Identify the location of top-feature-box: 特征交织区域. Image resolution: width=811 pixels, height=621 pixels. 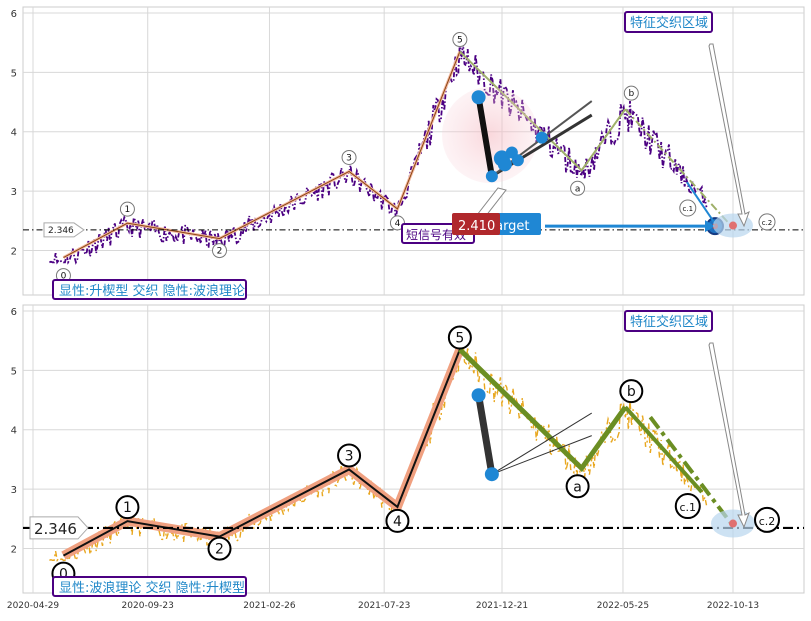
(668, 22).